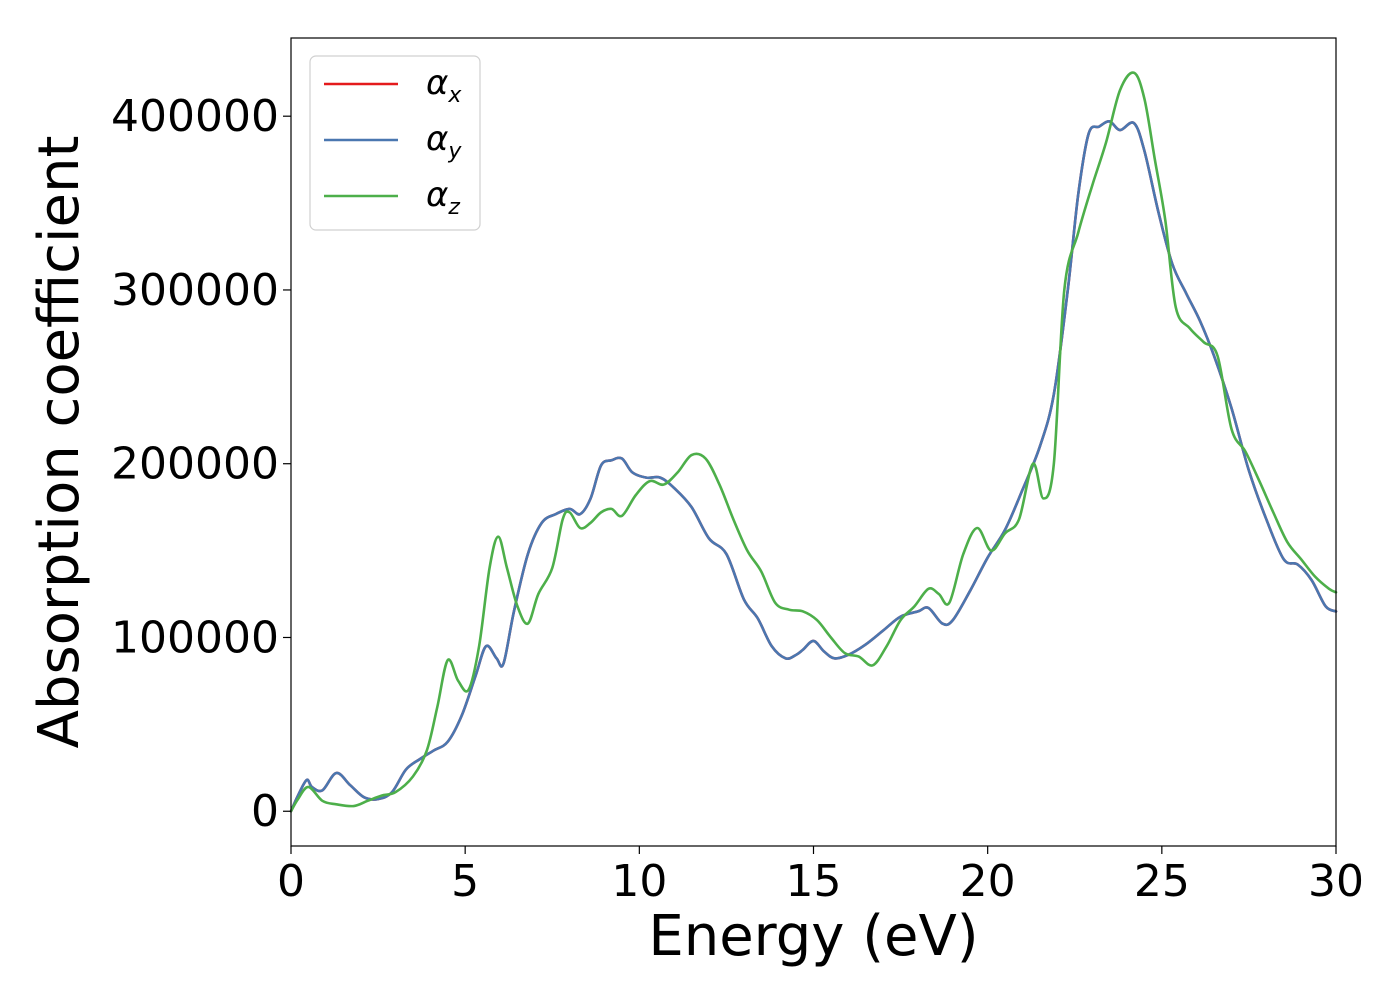 The width and height of the screenshot is (1400, 1000). I want to click on y-tick-label: 100000, so click(195, 637).